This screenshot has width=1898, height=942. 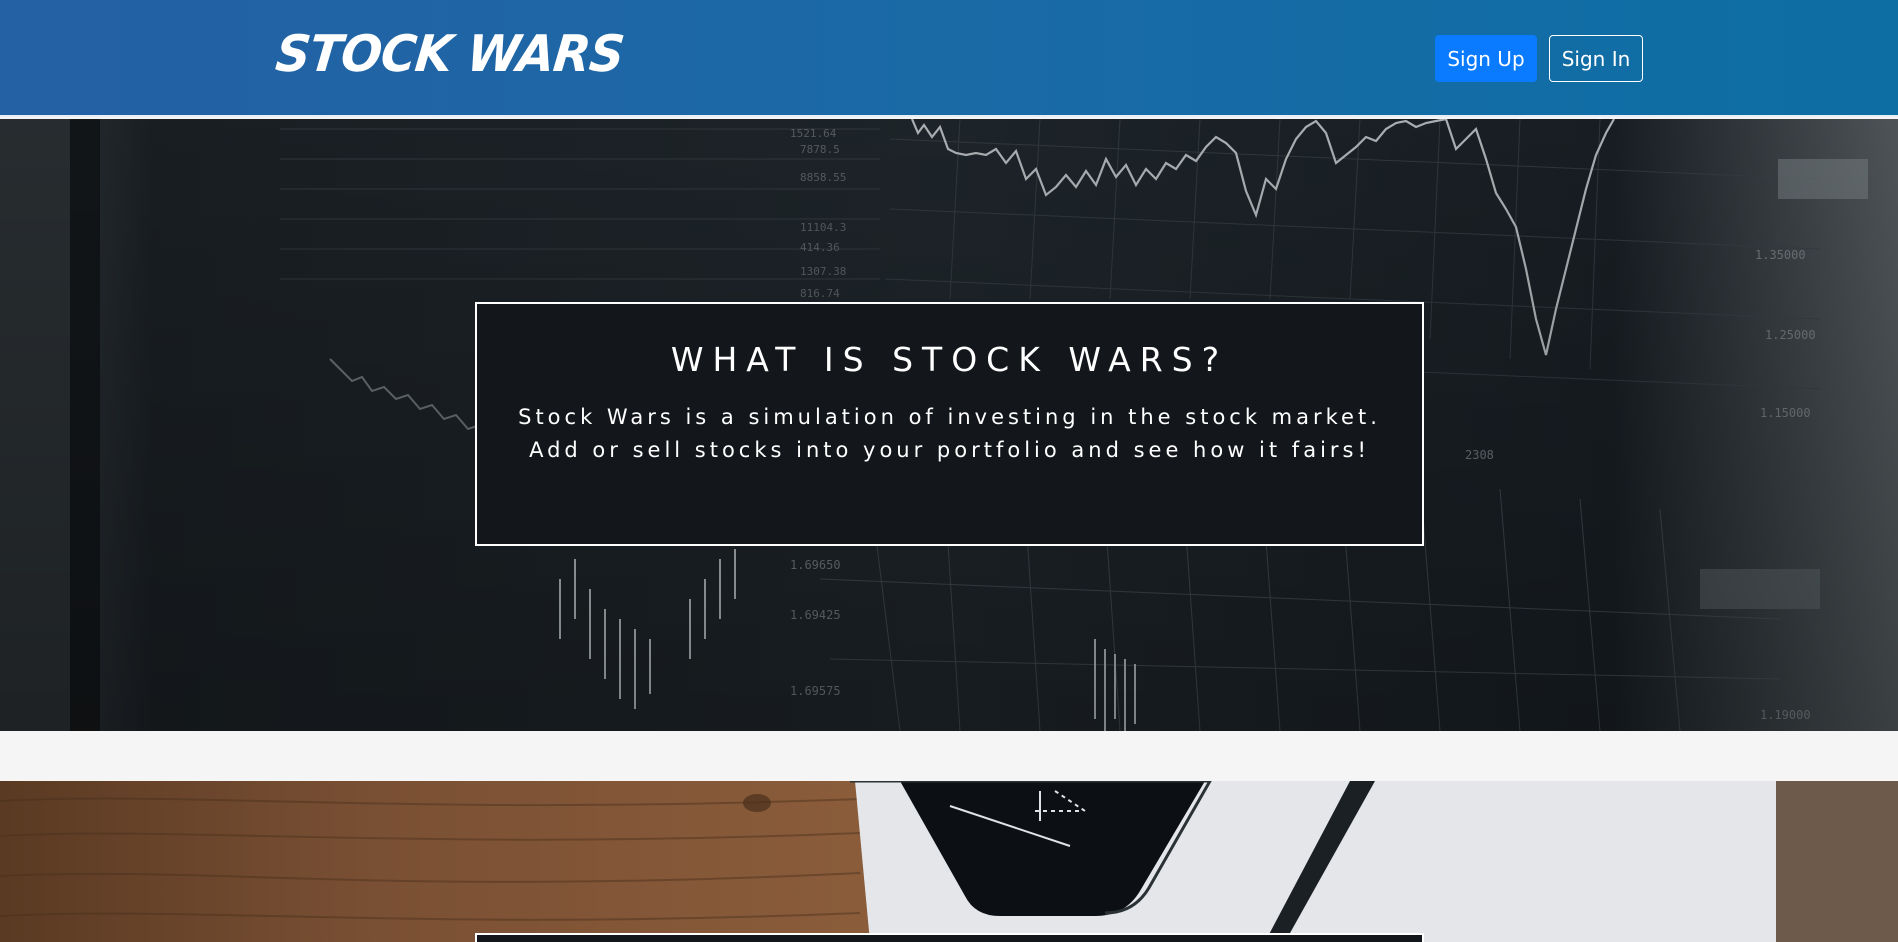 I want to click on sign-in-button: Sign In, so click(x=1596, y=58).